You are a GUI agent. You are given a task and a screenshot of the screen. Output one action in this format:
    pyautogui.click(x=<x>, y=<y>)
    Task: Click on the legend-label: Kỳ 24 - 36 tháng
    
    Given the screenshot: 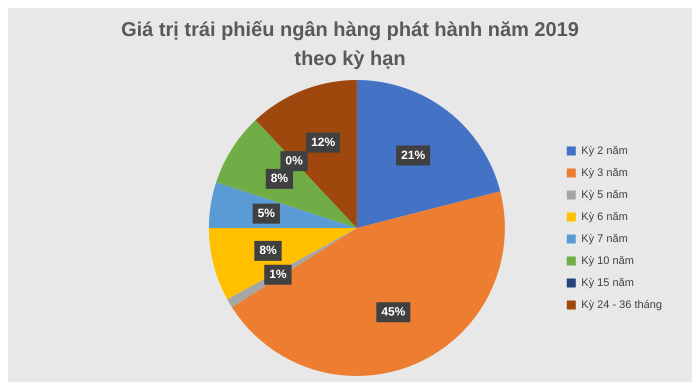 What is the action you would take?
    pyautogui.click(x=621, y=305)
    